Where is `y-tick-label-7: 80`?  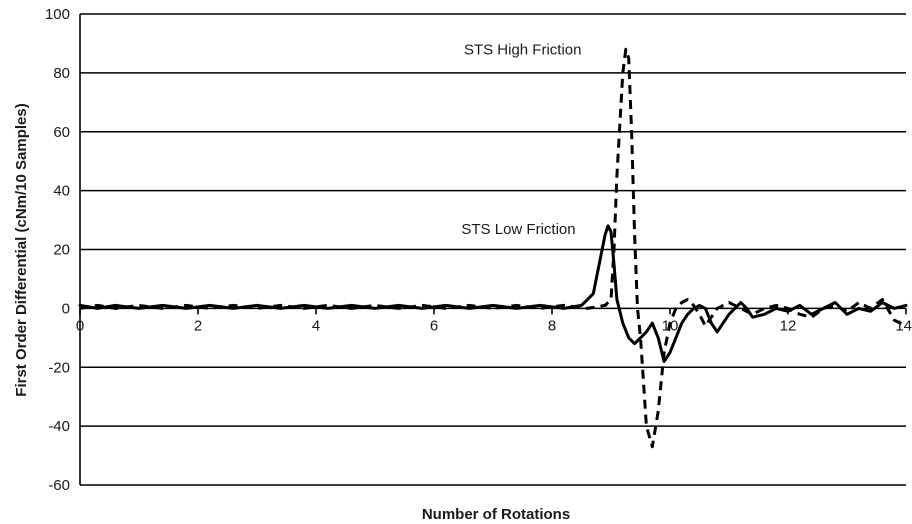
y-tick-label-7: 80 is located at coordinates (61, 73).